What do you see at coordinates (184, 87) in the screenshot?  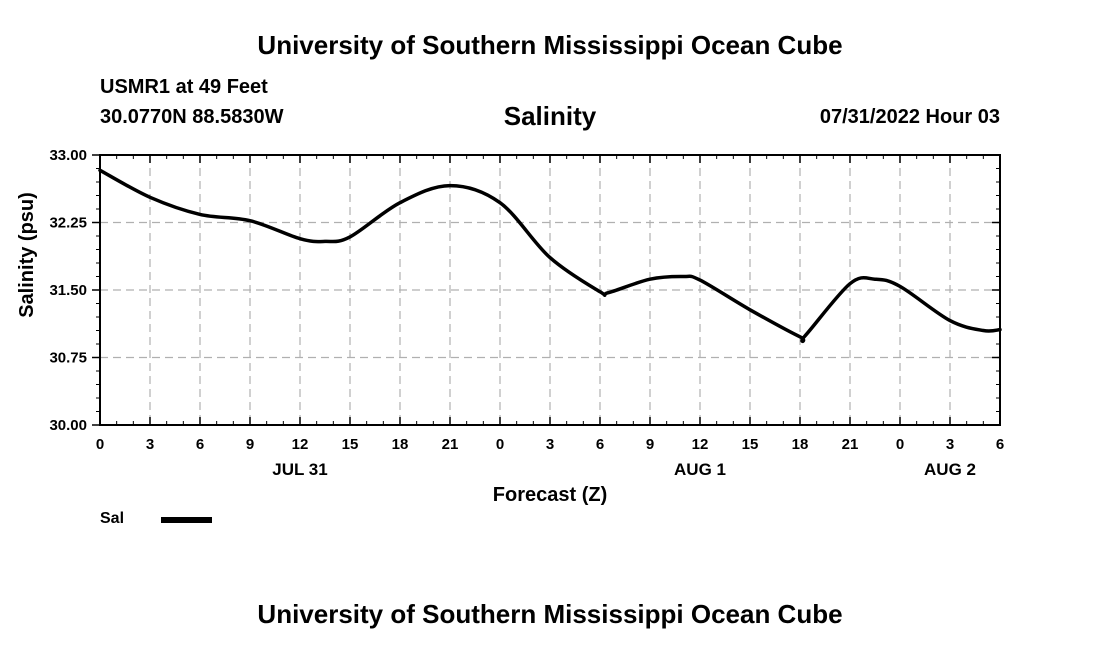 I see `station-label: USMR1 at 49 Feet` at bounding box center [184, 87].